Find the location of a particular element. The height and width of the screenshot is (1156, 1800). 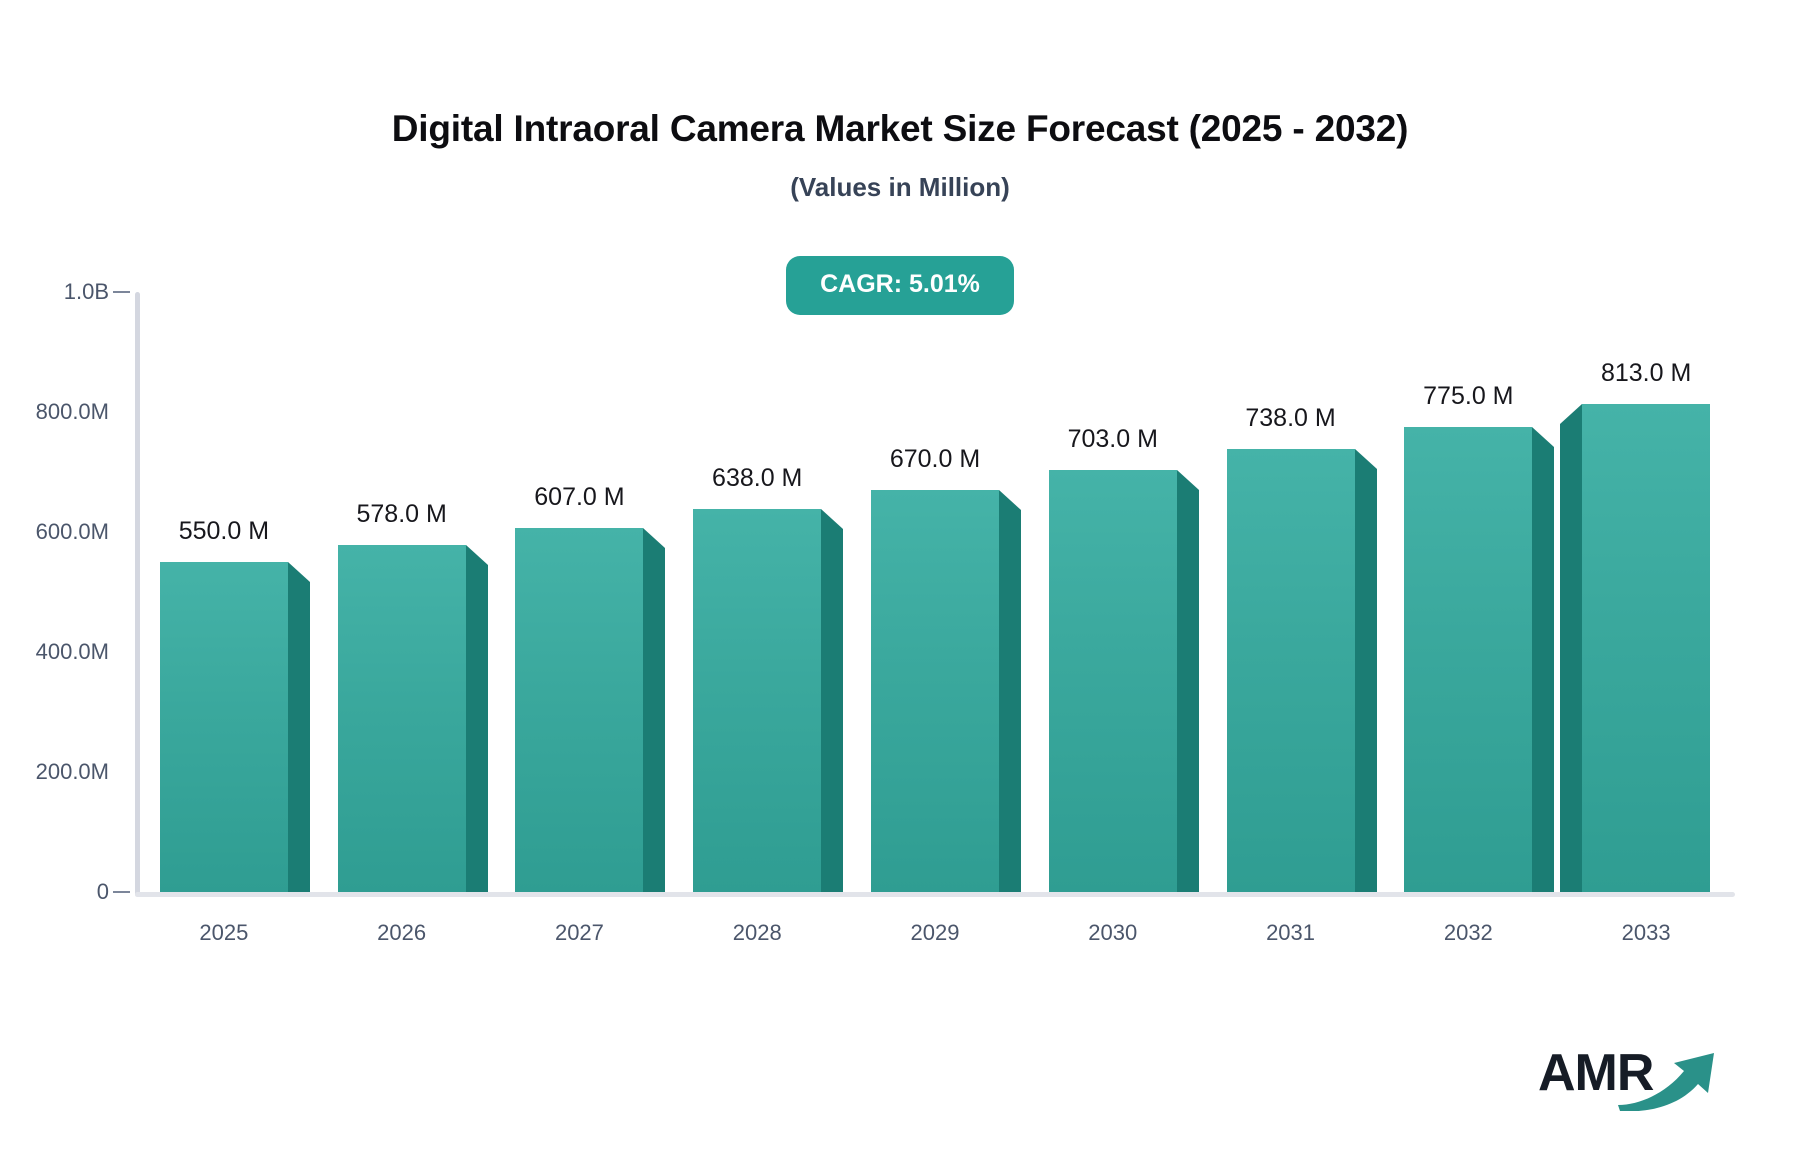

x-tick-label: 2032 is located at coordinates (1468, 932).